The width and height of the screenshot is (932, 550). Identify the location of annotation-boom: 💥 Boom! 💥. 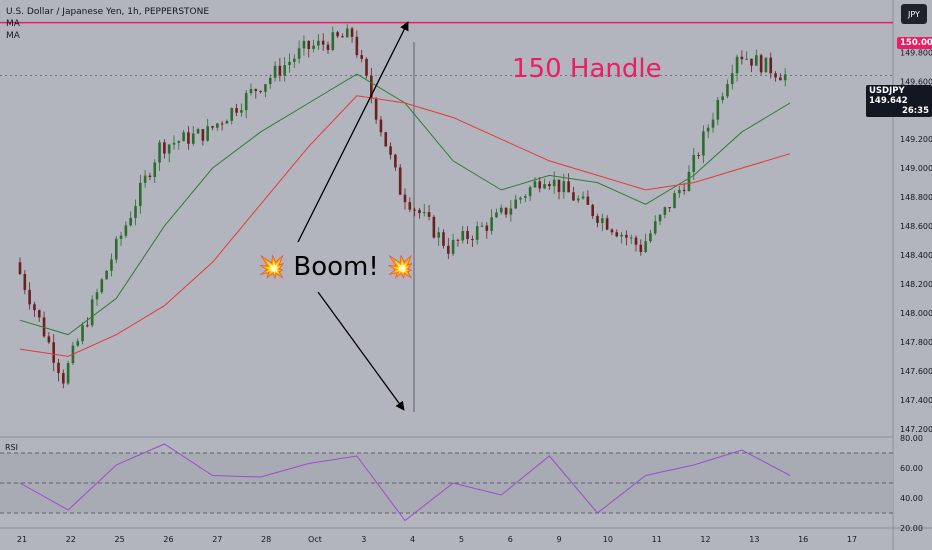
(336, 267).